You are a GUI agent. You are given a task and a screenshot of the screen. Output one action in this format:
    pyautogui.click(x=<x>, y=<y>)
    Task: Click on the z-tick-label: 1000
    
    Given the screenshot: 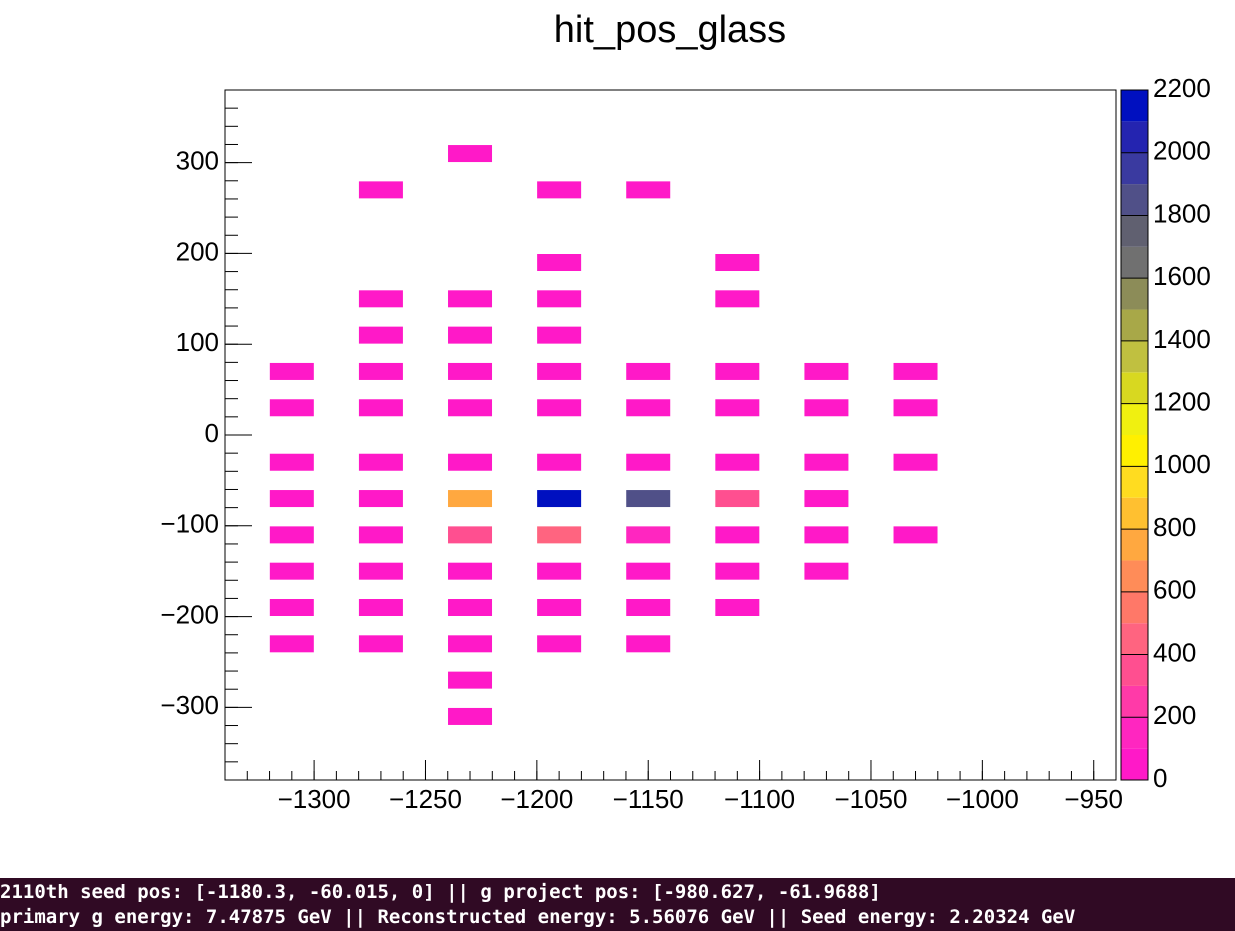 What is the action you would take?
    pyautogui.click(x=1182, y=464)
    